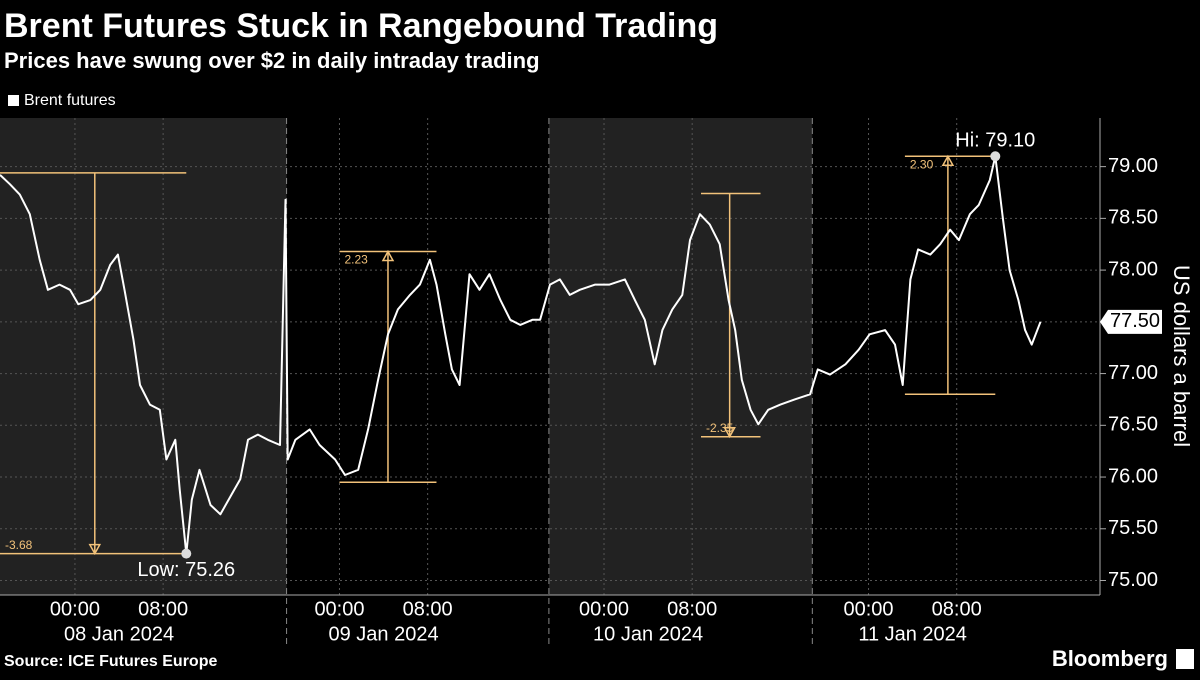 The image size is (1200, 680). Describe the element at coordinates (19, 545) in the screenshot. I see `range-label: -3.68` at that location.